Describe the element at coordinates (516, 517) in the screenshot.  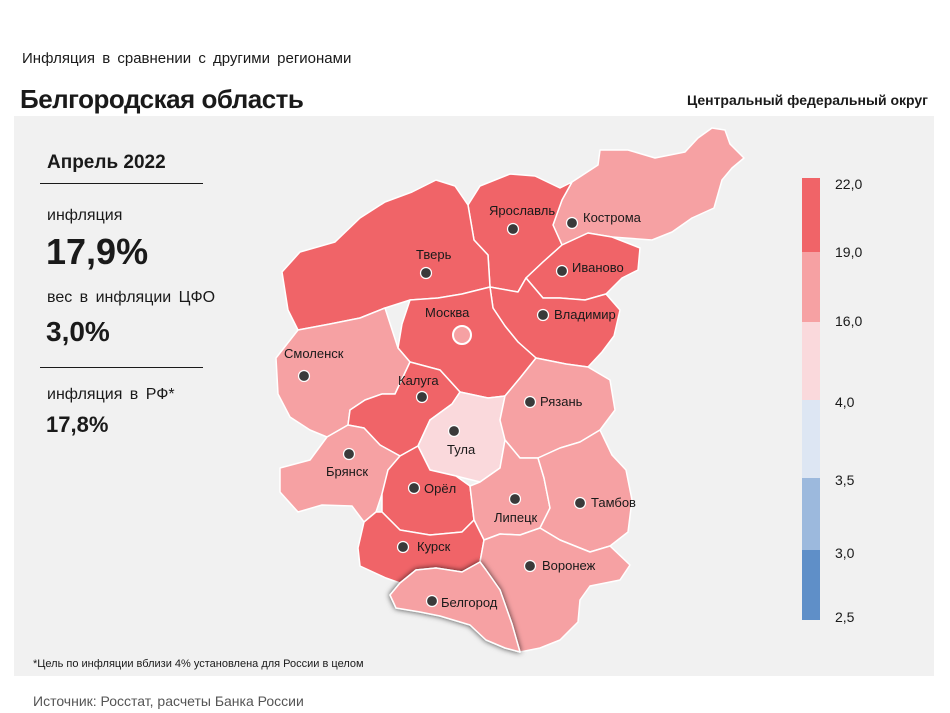
I see `city-label-lipetsk: Липецк` at that location.